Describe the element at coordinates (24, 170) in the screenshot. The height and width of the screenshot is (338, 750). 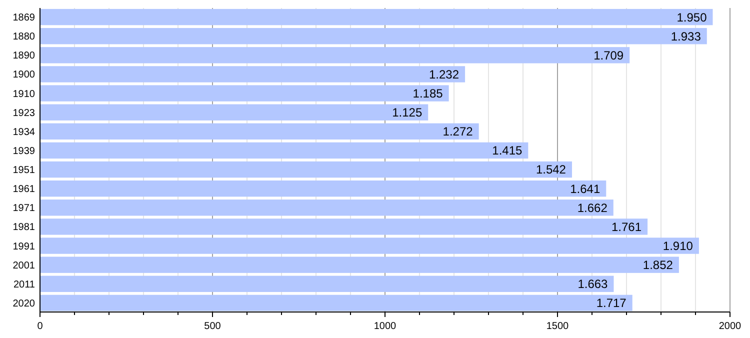
I see `y-tick-label: 1951` at that location.